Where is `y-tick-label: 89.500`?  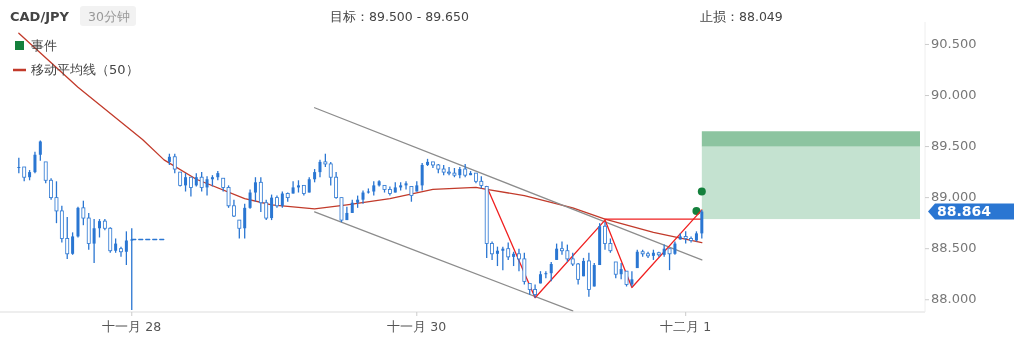
y-tick-label: 89.500 is located at coordinates (954, 146).